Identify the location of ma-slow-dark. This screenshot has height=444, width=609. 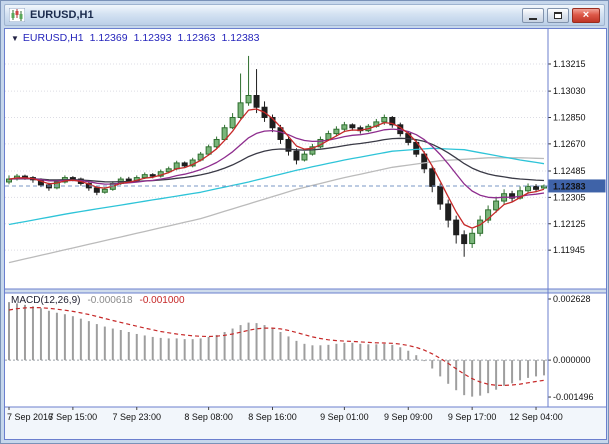
(276, 160).